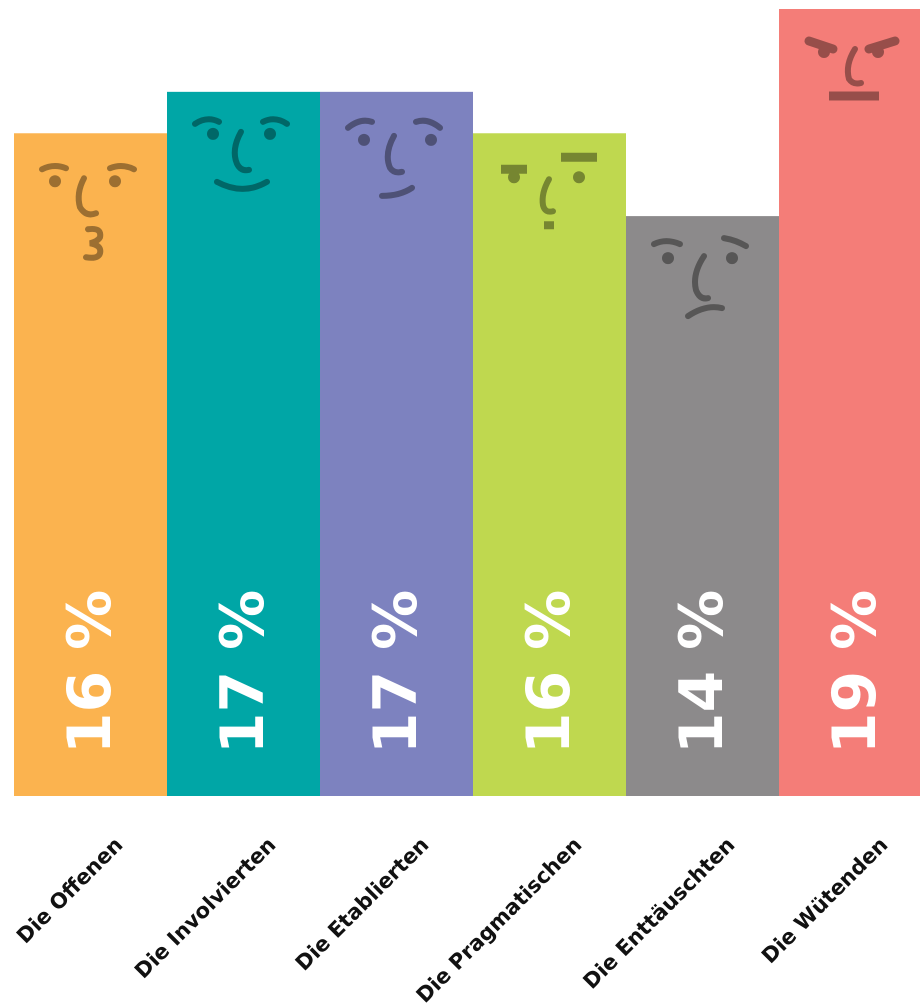 Image resolution: width=920 pixels, height=1004 pixels. What do you see at coordinates (70, 891) in the screenshot?
I see `category-label-1: Die Offenen` at bounding box center [70, 891].